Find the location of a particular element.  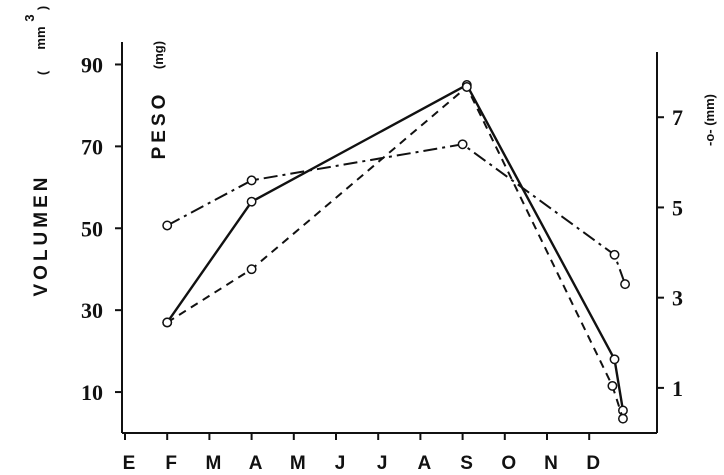

left-tick-label: 30 is located at coordinates (92, 310).